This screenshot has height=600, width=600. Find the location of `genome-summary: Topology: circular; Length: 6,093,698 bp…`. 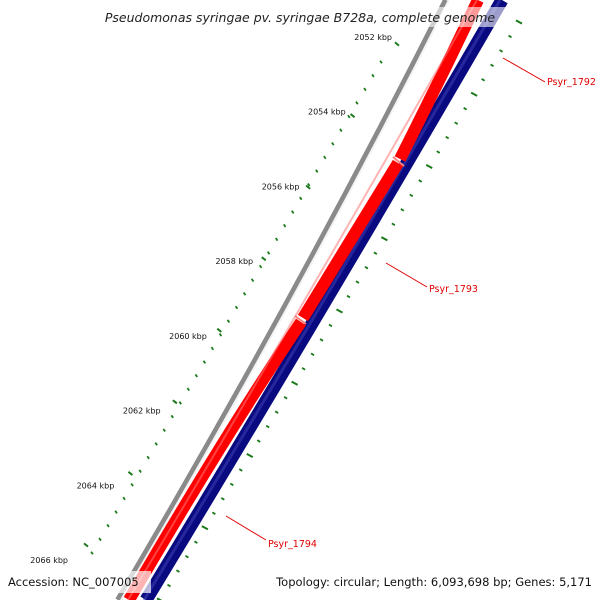

genome-summary: Topology: circular; Length: 6,093,698 bp… is located at coordinates (433, 582).